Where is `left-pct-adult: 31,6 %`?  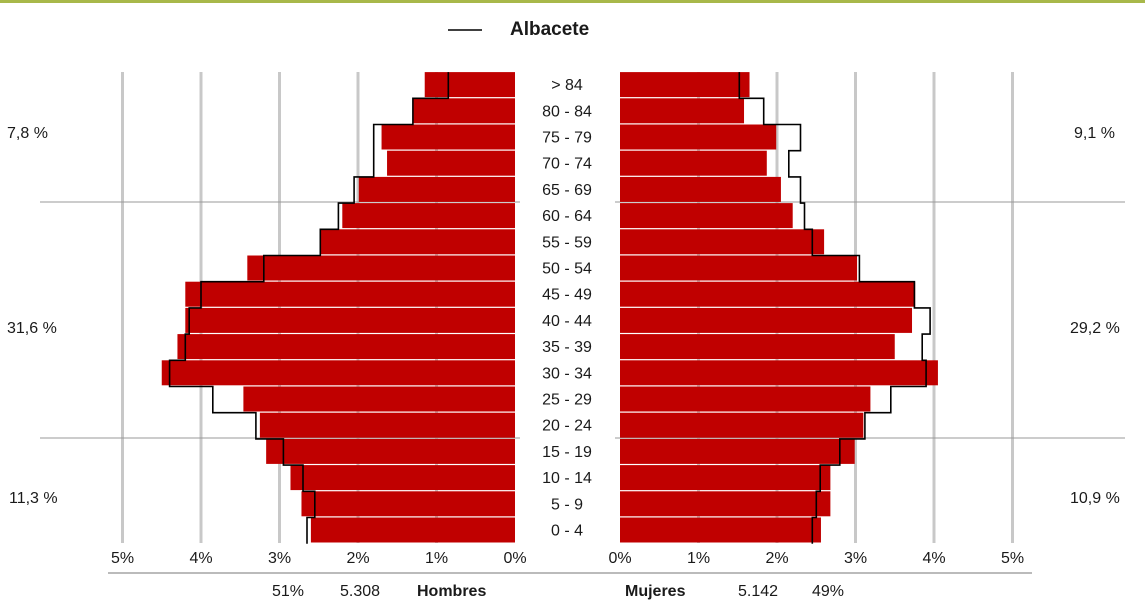
left-pct-adult: 31,6 % is located at coordinates (32, 328).